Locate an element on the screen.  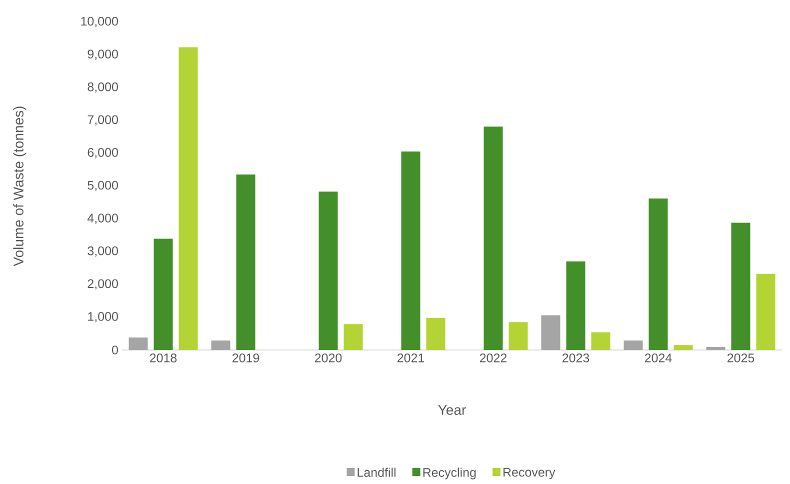
y-tick-label: 3,000 is located at coordinates (103, 251).